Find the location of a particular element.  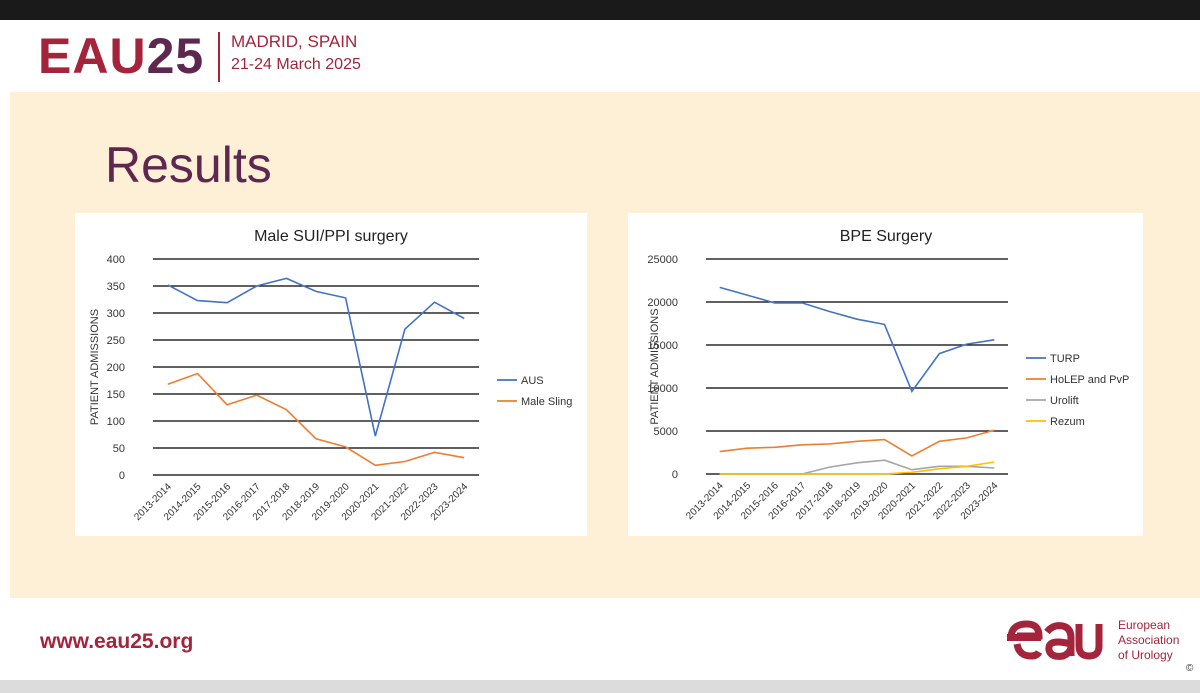

slide-header: EAU25 MADRID, SPAIN 21-24 March 2025 is located at coordinates (600, 56).